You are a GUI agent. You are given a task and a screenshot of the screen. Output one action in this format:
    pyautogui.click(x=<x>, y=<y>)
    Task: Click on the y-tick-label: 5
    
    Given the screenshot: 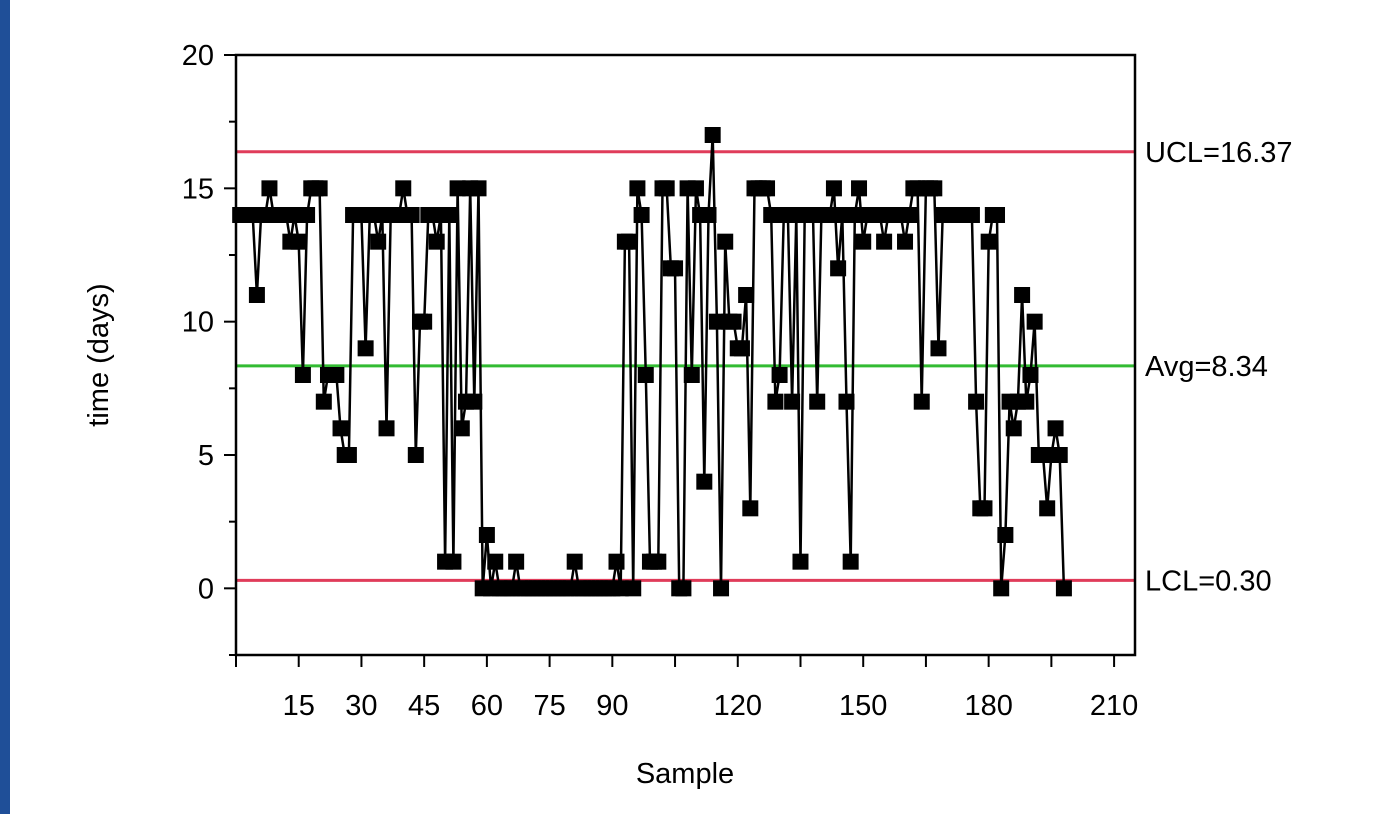 What is the action you would take?
    pyautogui.click(x=206, y=456)
    